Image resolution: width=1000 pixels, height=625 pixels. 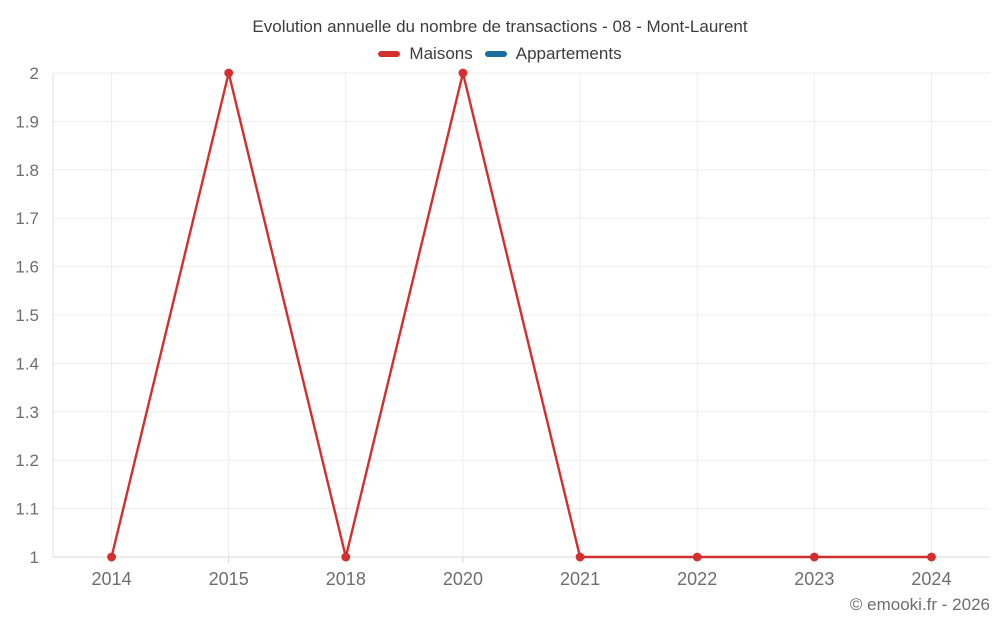 I want to click on legend-item-maisons: Maisons, so click(x=425, y=54).